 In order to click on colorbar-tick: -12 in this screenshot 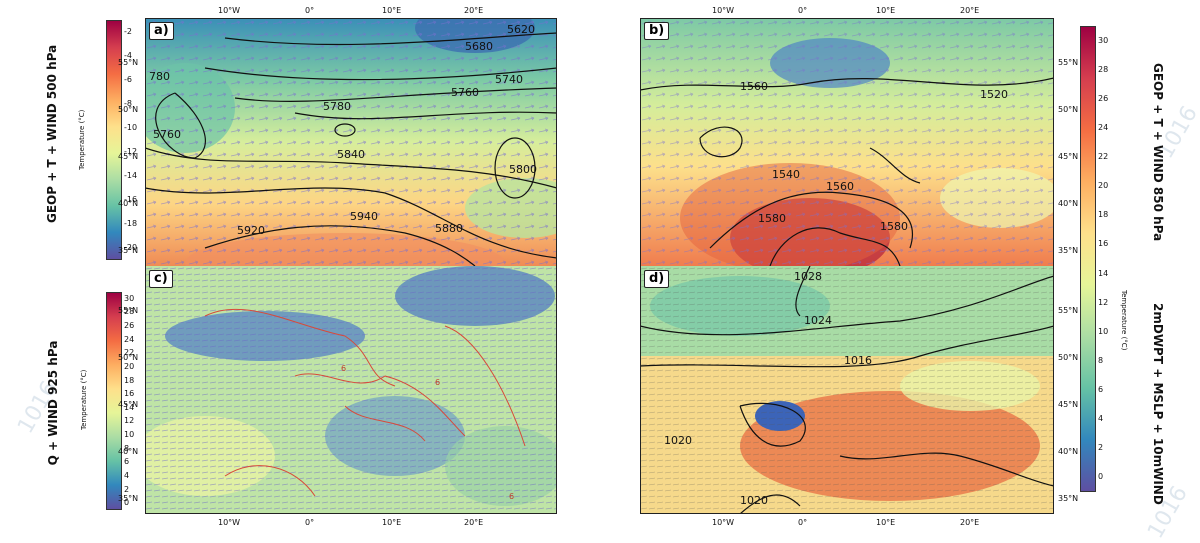, I will do `click(131, 151)`.